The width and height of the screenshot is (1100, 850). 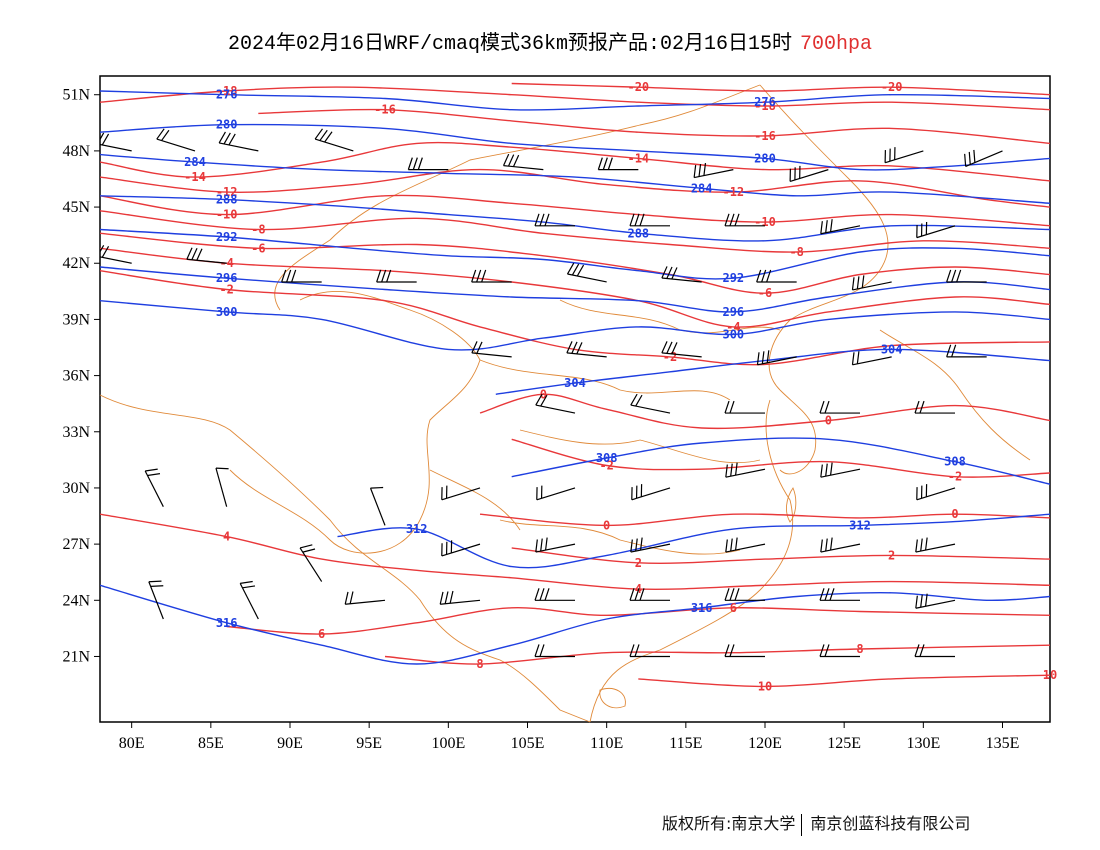 What do you see at coordinates (227, 192) in the screenshot?
I see `temperature-label: -12` at bounding box center [227, 192].